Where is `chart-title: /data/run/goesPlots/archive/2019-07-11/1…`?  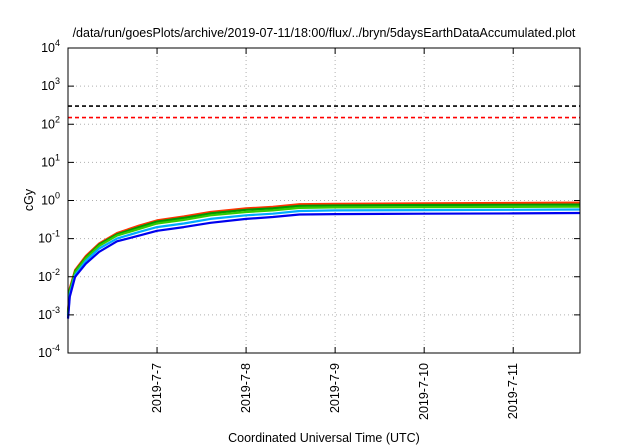 chart-title: /data/run/goesPlots/archive/2019-07-11/1… is located at coordinates (324, 33).